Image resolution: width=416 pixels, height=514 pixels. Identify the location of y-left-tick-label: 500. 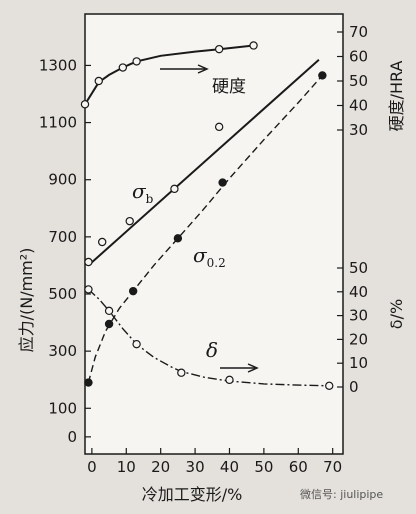
(62, 294).